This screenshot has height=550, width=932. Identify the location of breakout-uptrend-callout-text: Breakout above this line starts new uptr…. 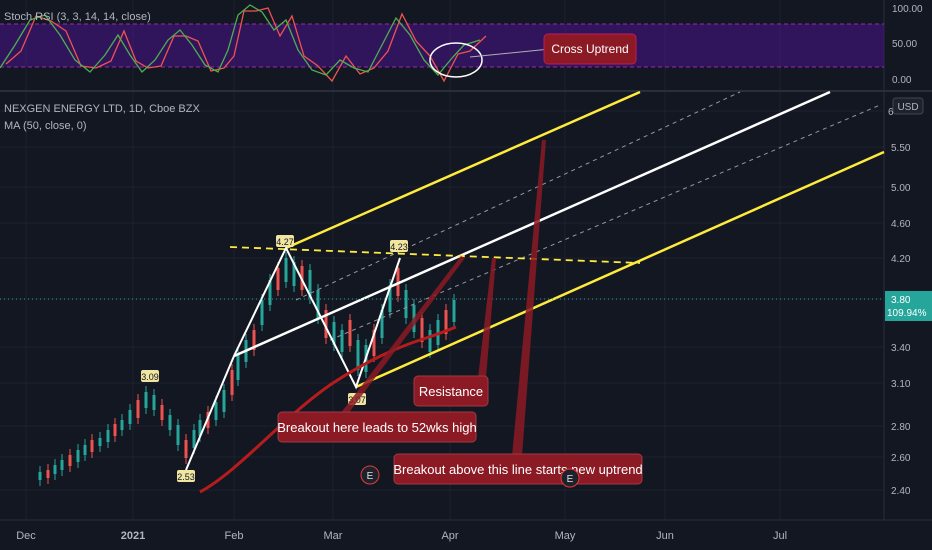
(517, 469).